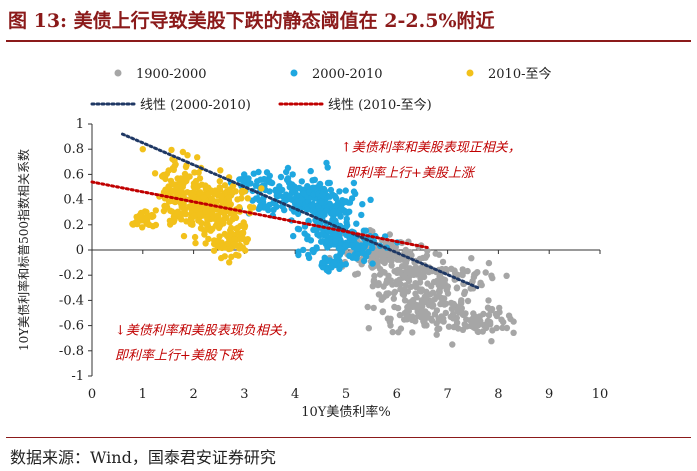 The height and width of the screenshot is (471, 697). I want to click on y-tick-label: -0.8, so click(71, 351).